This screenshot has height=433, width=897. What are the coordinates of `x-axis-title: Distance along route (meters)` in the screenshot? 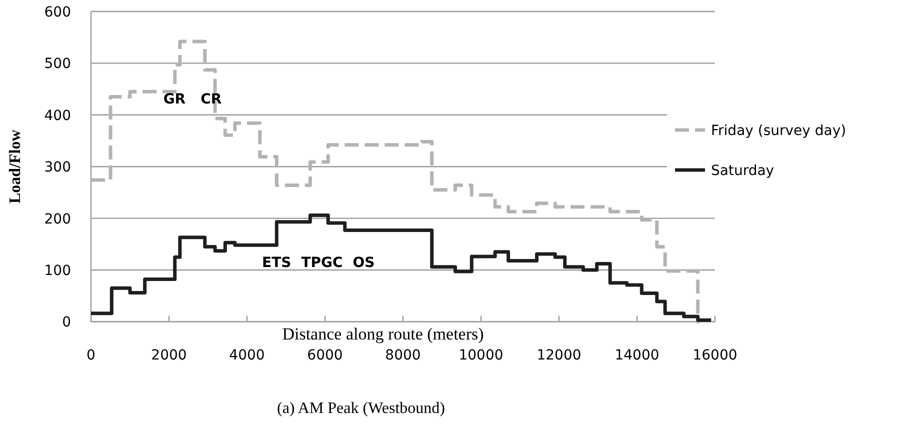 It's located at (383, 334).